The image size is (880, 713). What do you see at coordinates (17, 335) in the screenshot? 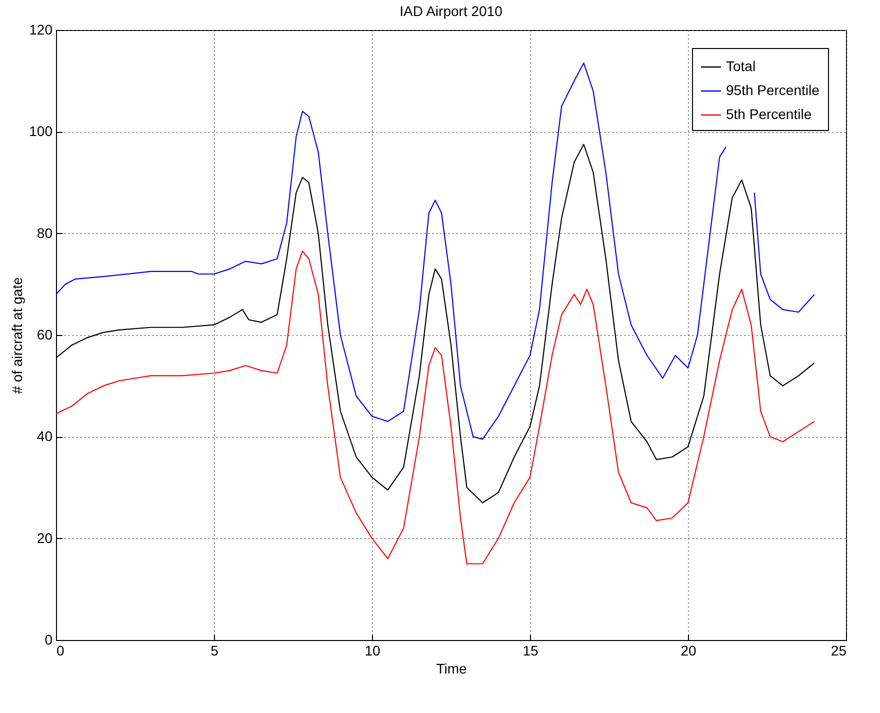
I see `y-axis-title: # of aircraft at gate` at bounding box center [17, 335].